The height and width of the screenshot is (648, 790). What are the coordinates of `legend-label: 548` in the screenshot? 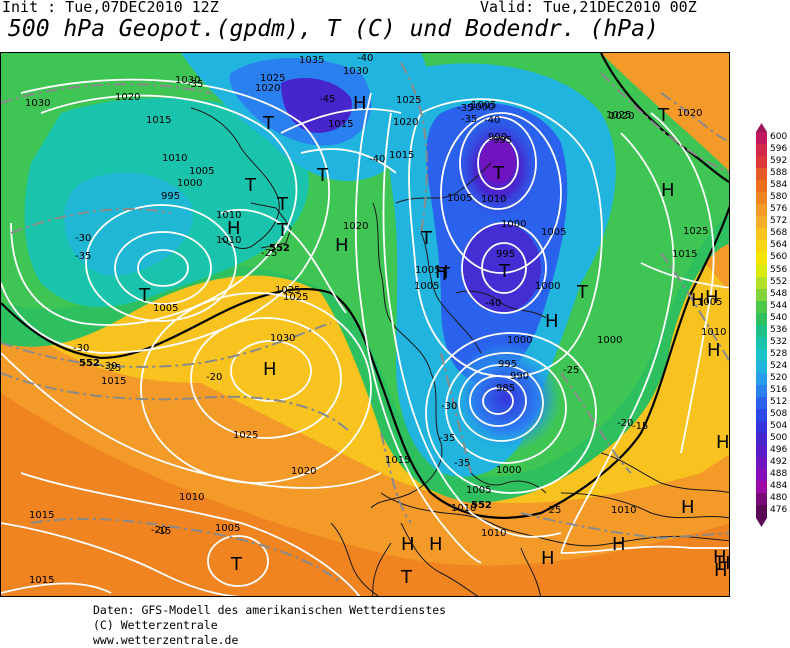 It's located at (779, 293).